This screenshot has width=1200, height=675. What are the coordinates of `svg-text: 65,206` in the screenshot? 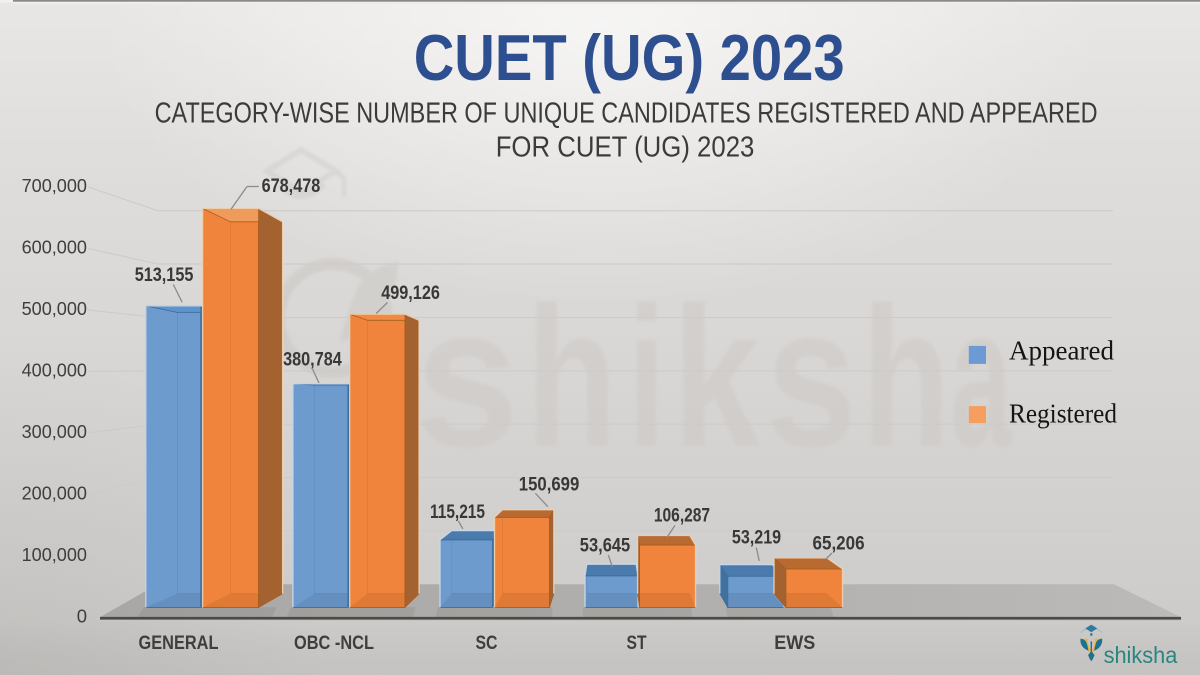 It's located at (839, 544).